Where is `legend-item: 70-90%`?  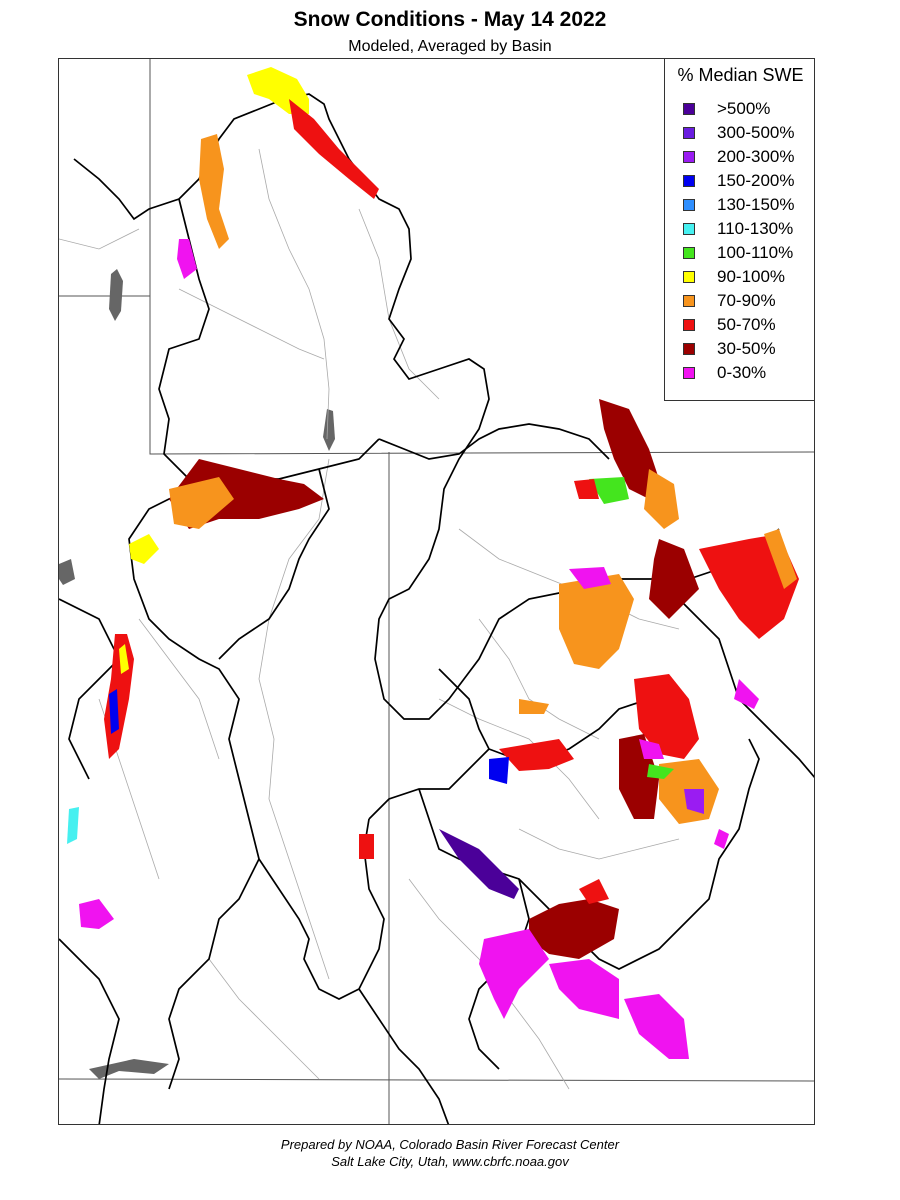 legend-item: 70-90% is located at coordinates (729, 301).